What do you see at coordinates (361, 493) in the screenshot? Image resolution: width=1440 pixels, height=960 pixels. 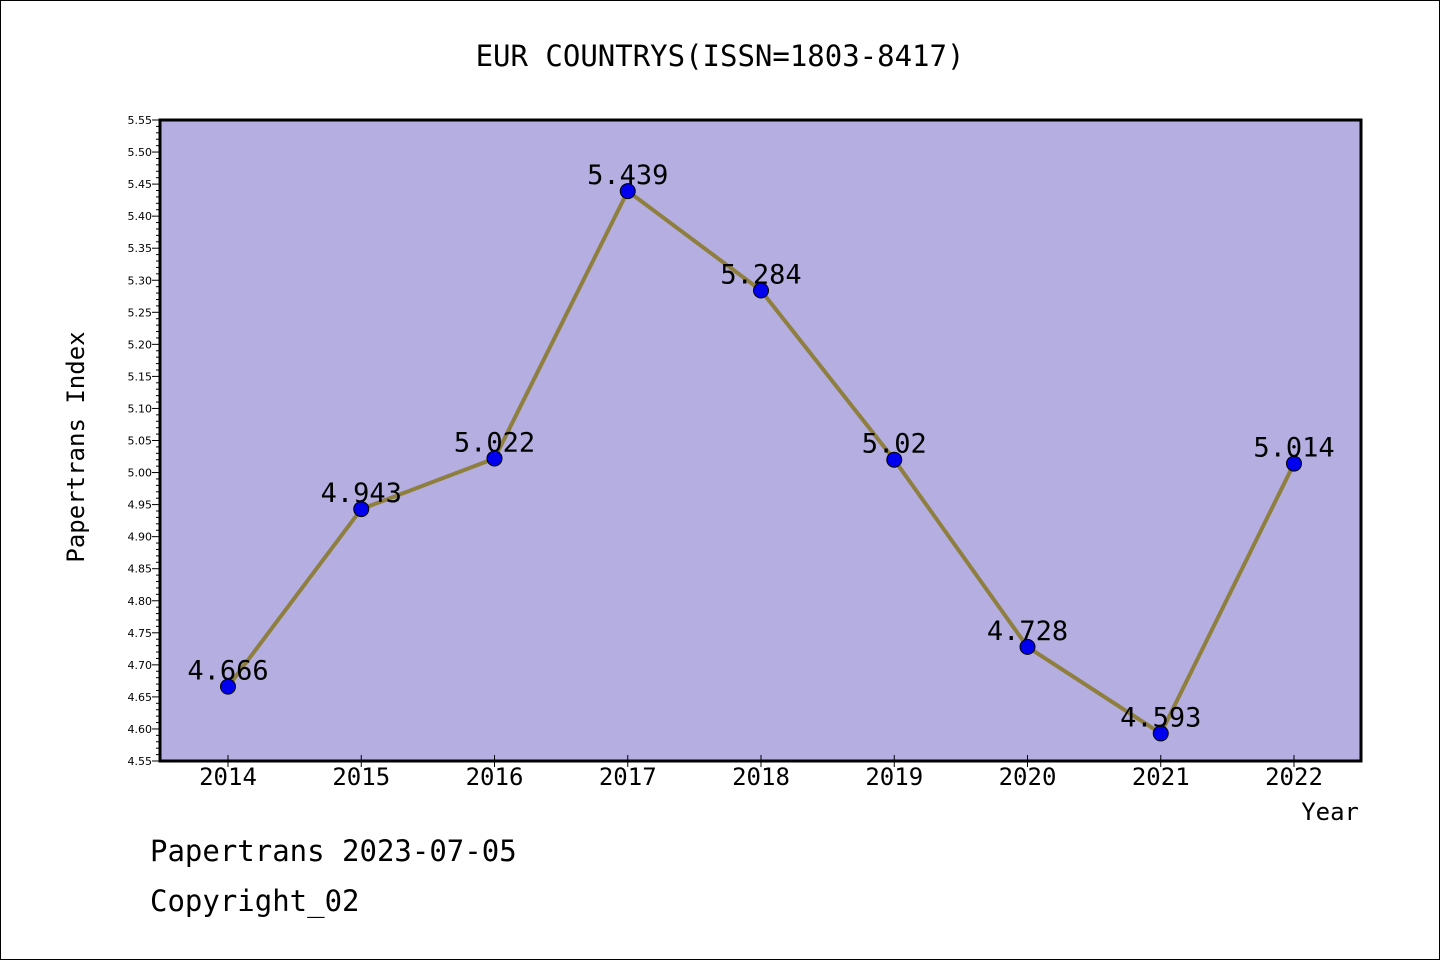 I see `data-label: 4.943` at bounding box center [361, 493].